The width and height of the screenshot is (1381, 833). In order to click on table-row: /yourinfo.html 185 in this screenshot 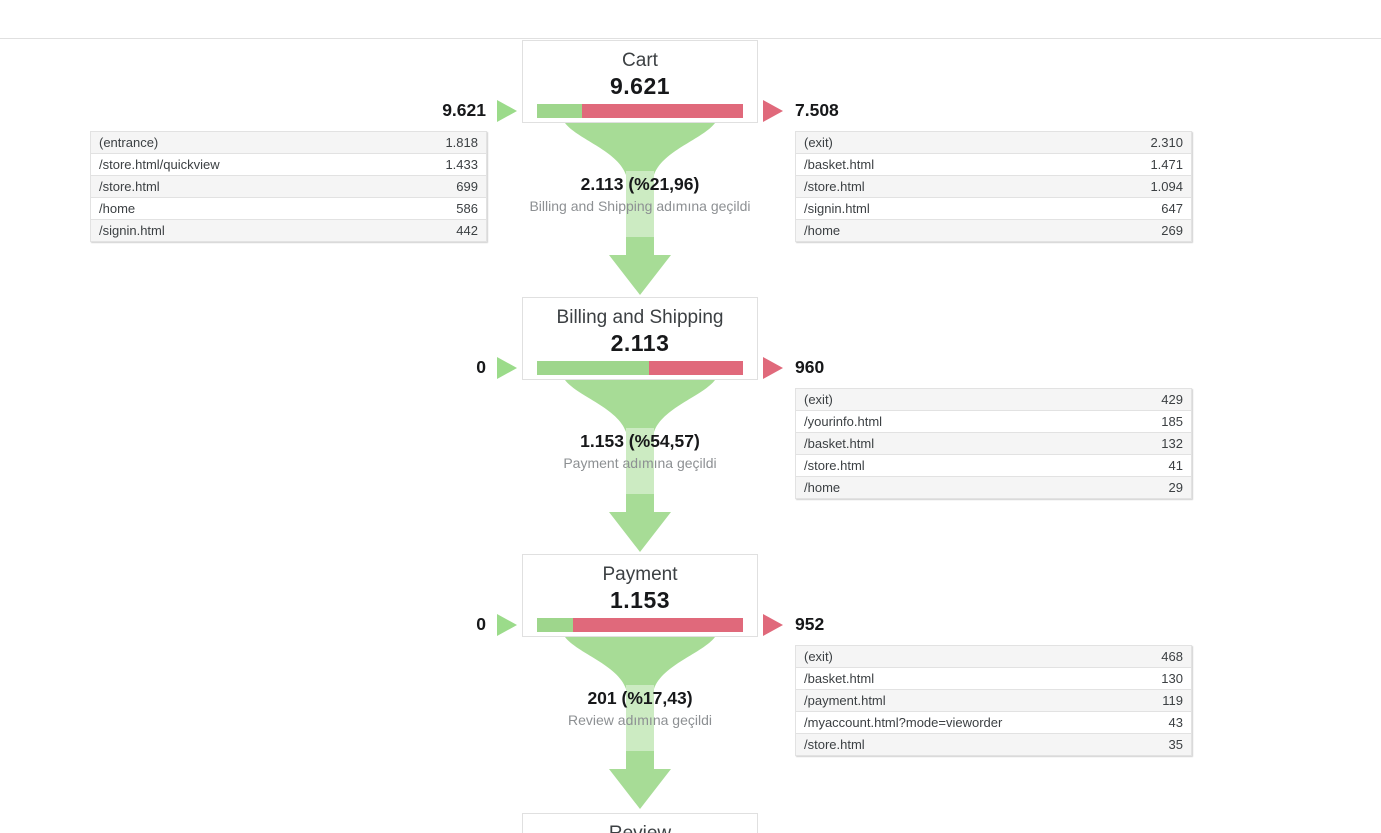, I will do `click(993, 421)`.